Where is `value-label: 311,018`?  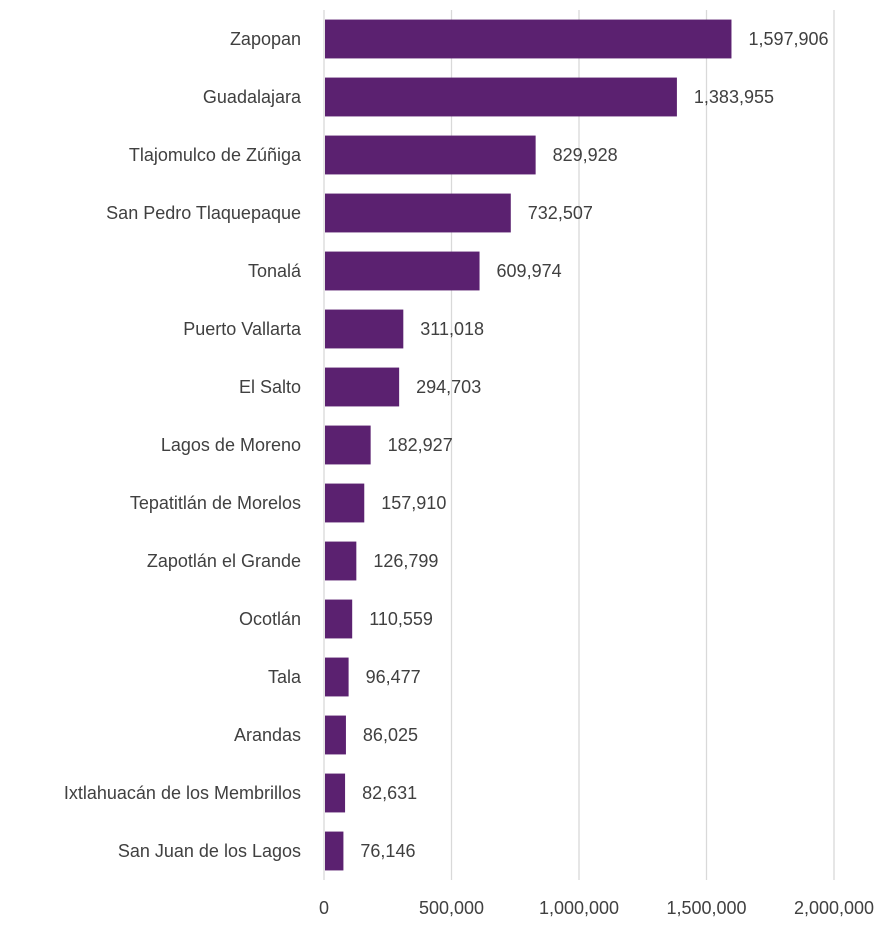
value-label: 311,018 is located at coordinates (452, 329).